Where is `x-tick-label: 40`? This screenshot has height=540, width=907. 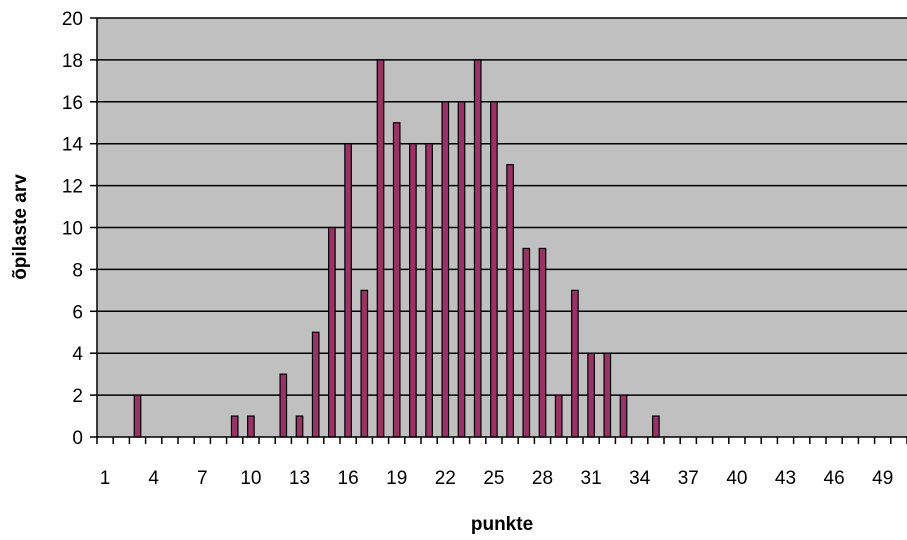
x-tick-label: 40 is located at coordinates (736, 478).